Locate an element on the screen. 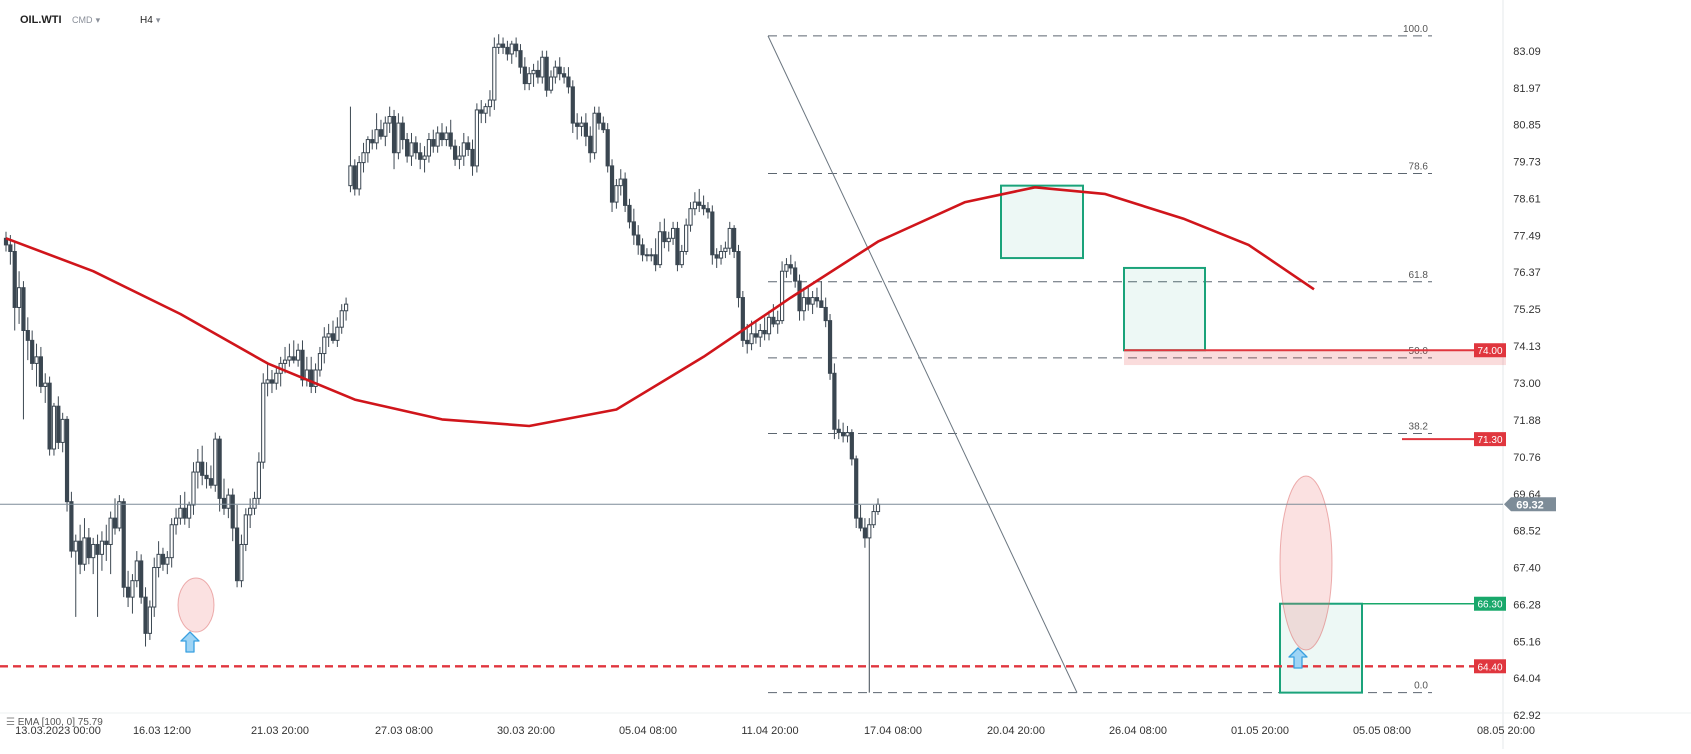 The width and height of the screenshot is (1691, 754). indicator-menu-icon: ☰ is located at coordinates (10, 722).